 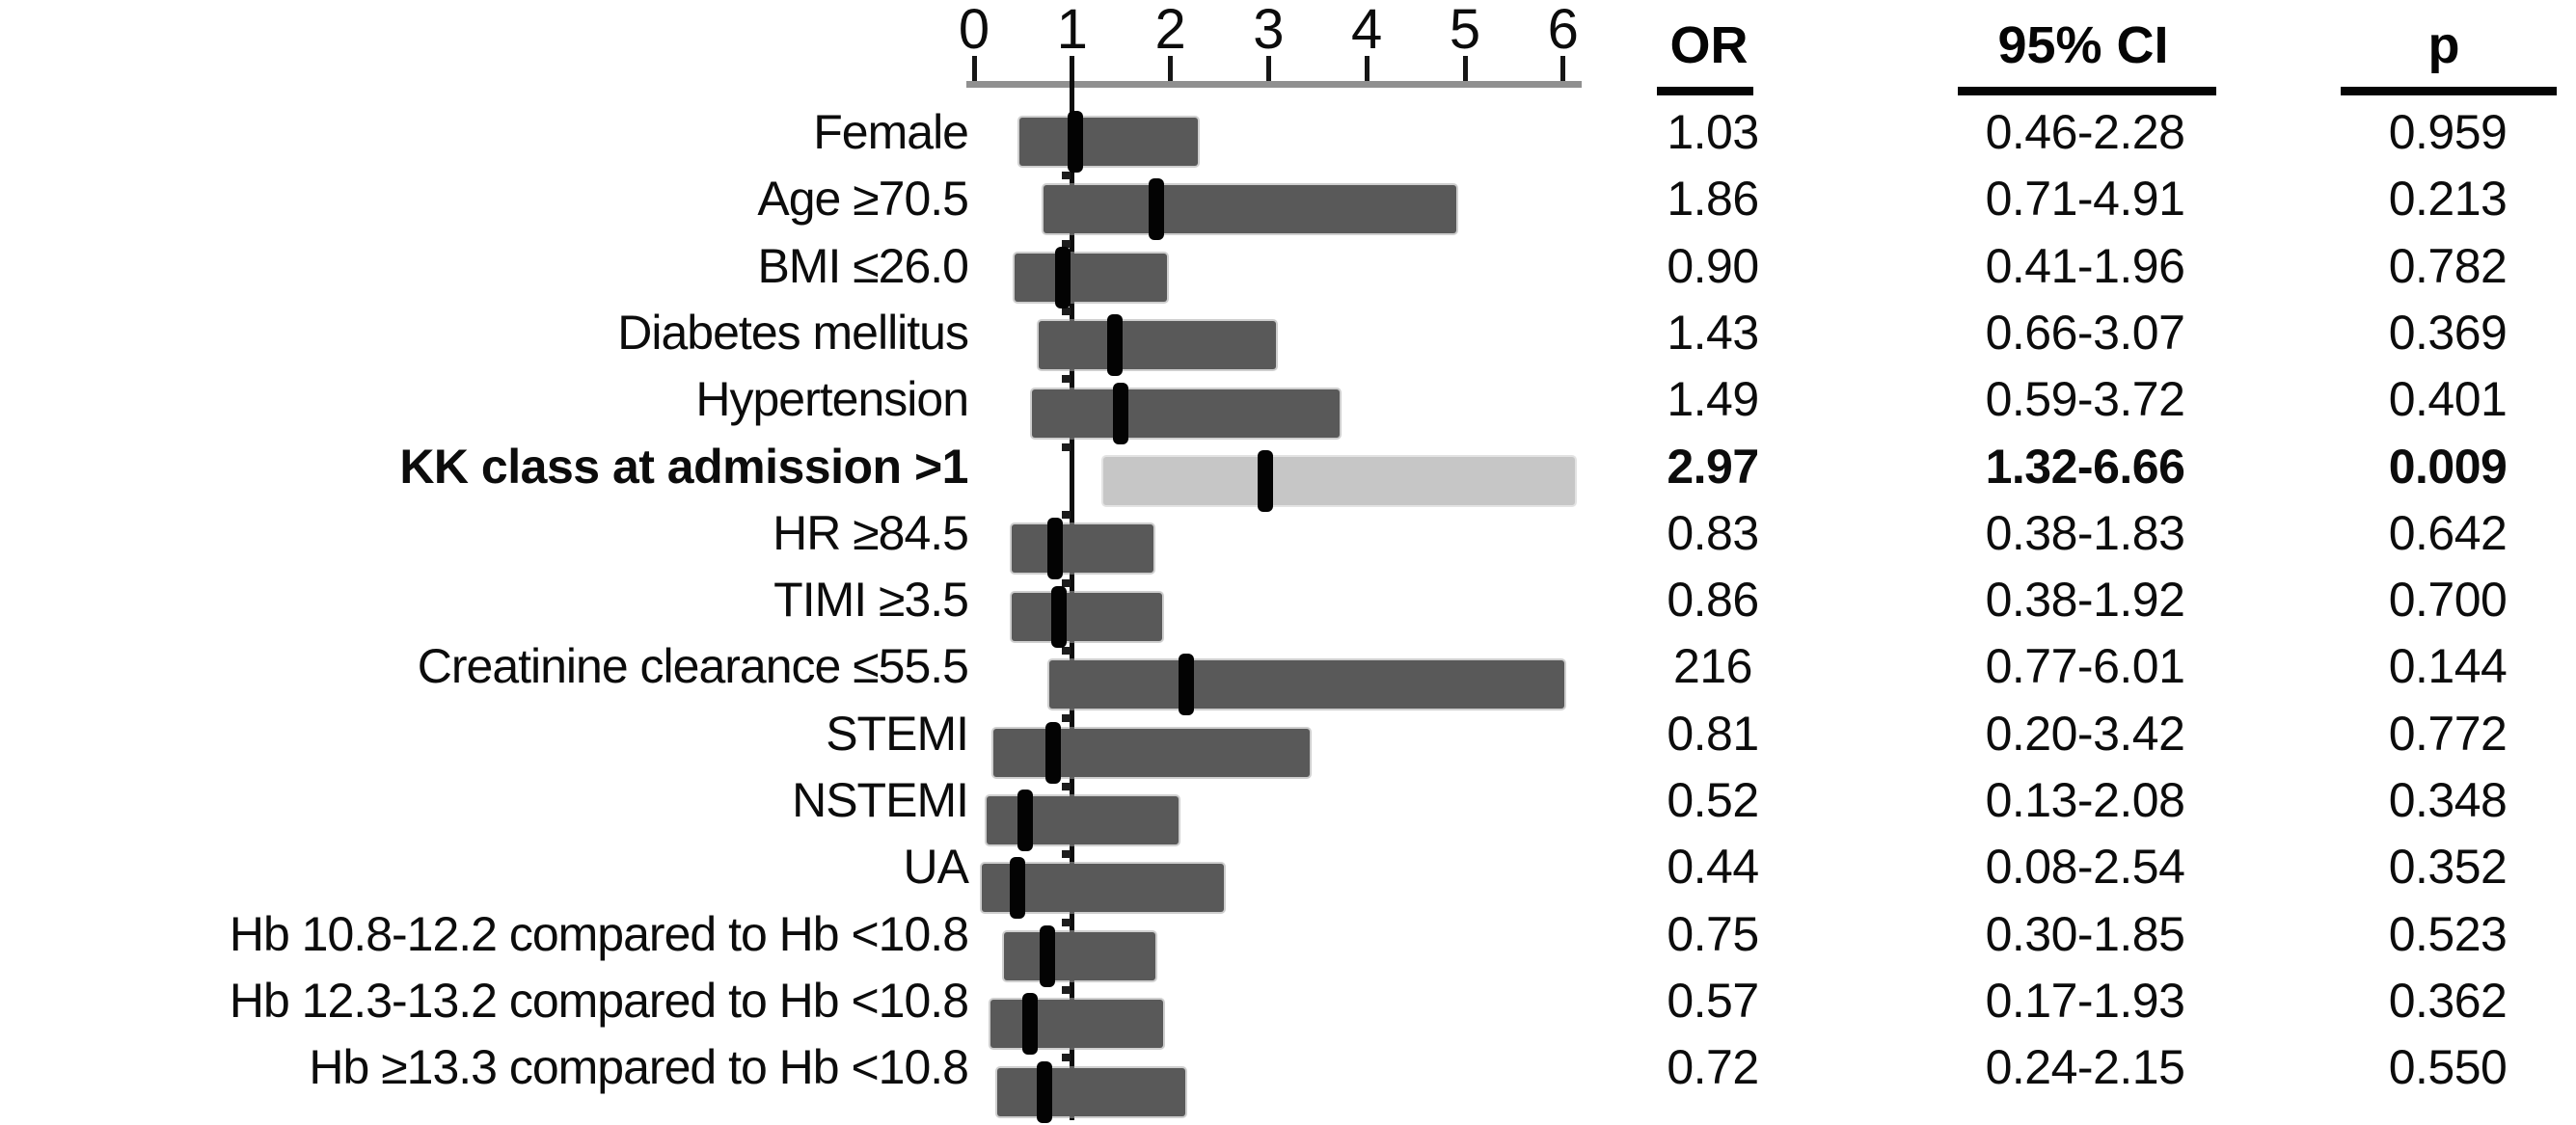 I want to click on p-value: 0.959, so click(x=2448, y=132).